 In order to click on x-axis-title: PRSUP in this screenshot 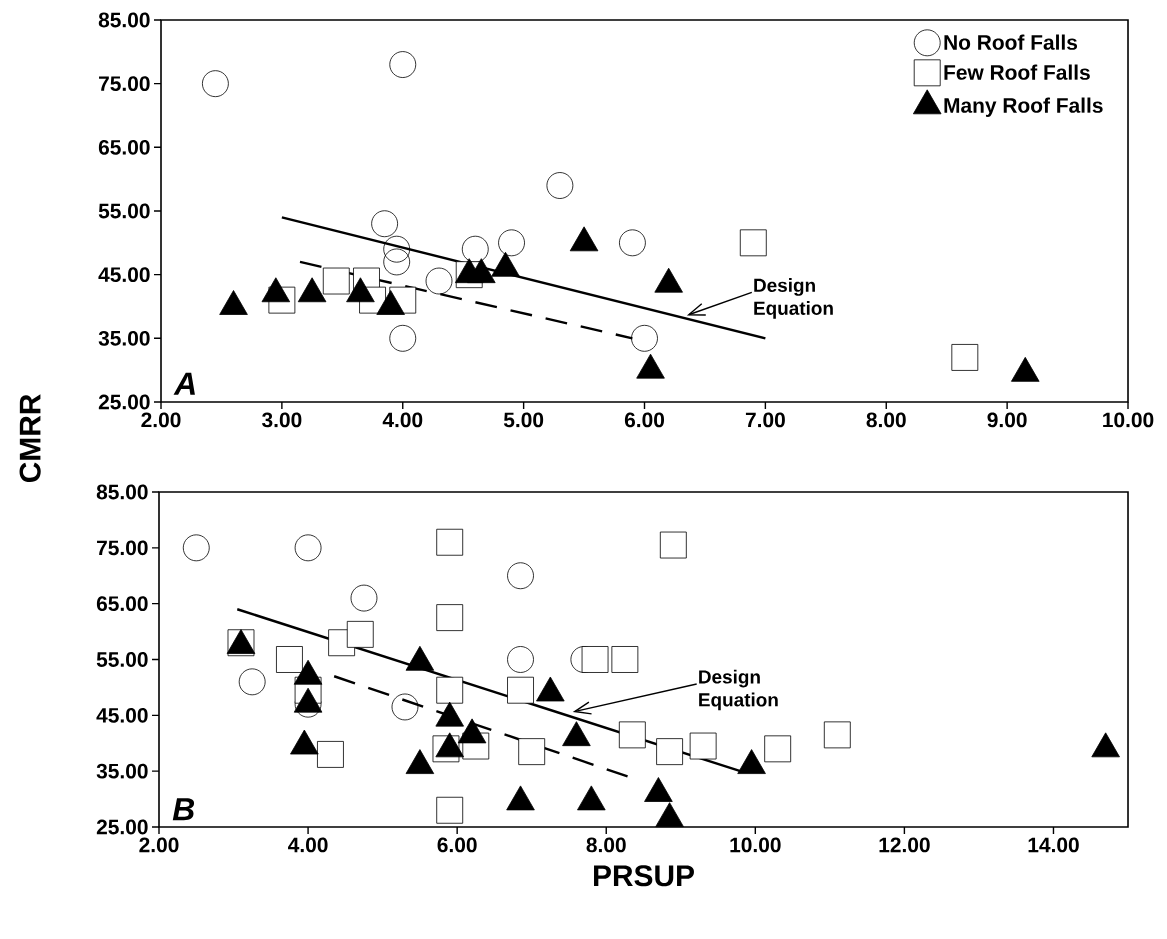, I will do `click(644, 876)`.